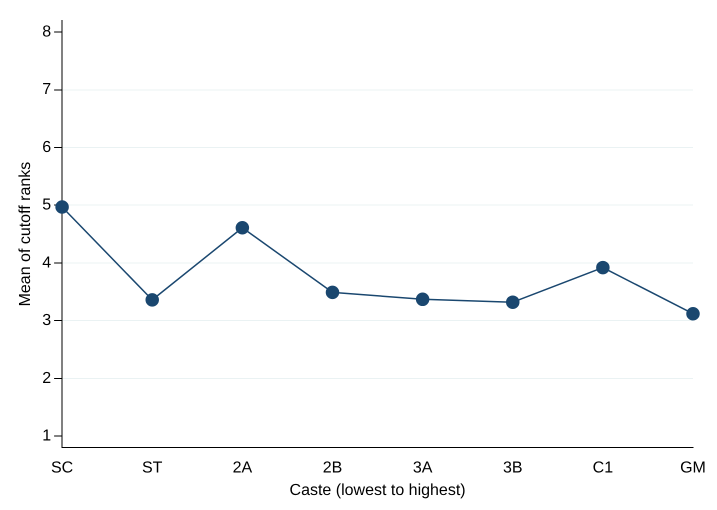 This screenshot has width=717, height=510. Describe the element at coordinates (62, 468) in the screenshot. I see `x-tick-label: SC` at that location.